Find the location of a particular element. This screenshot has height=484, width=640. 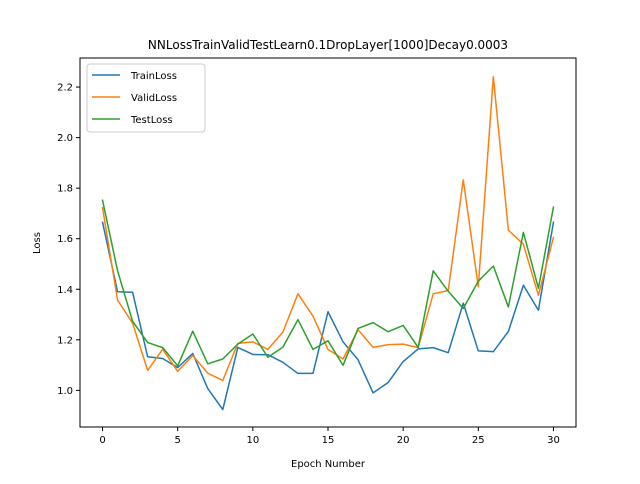

legend-label: ValidLoss is located at coordinates (154, 98).